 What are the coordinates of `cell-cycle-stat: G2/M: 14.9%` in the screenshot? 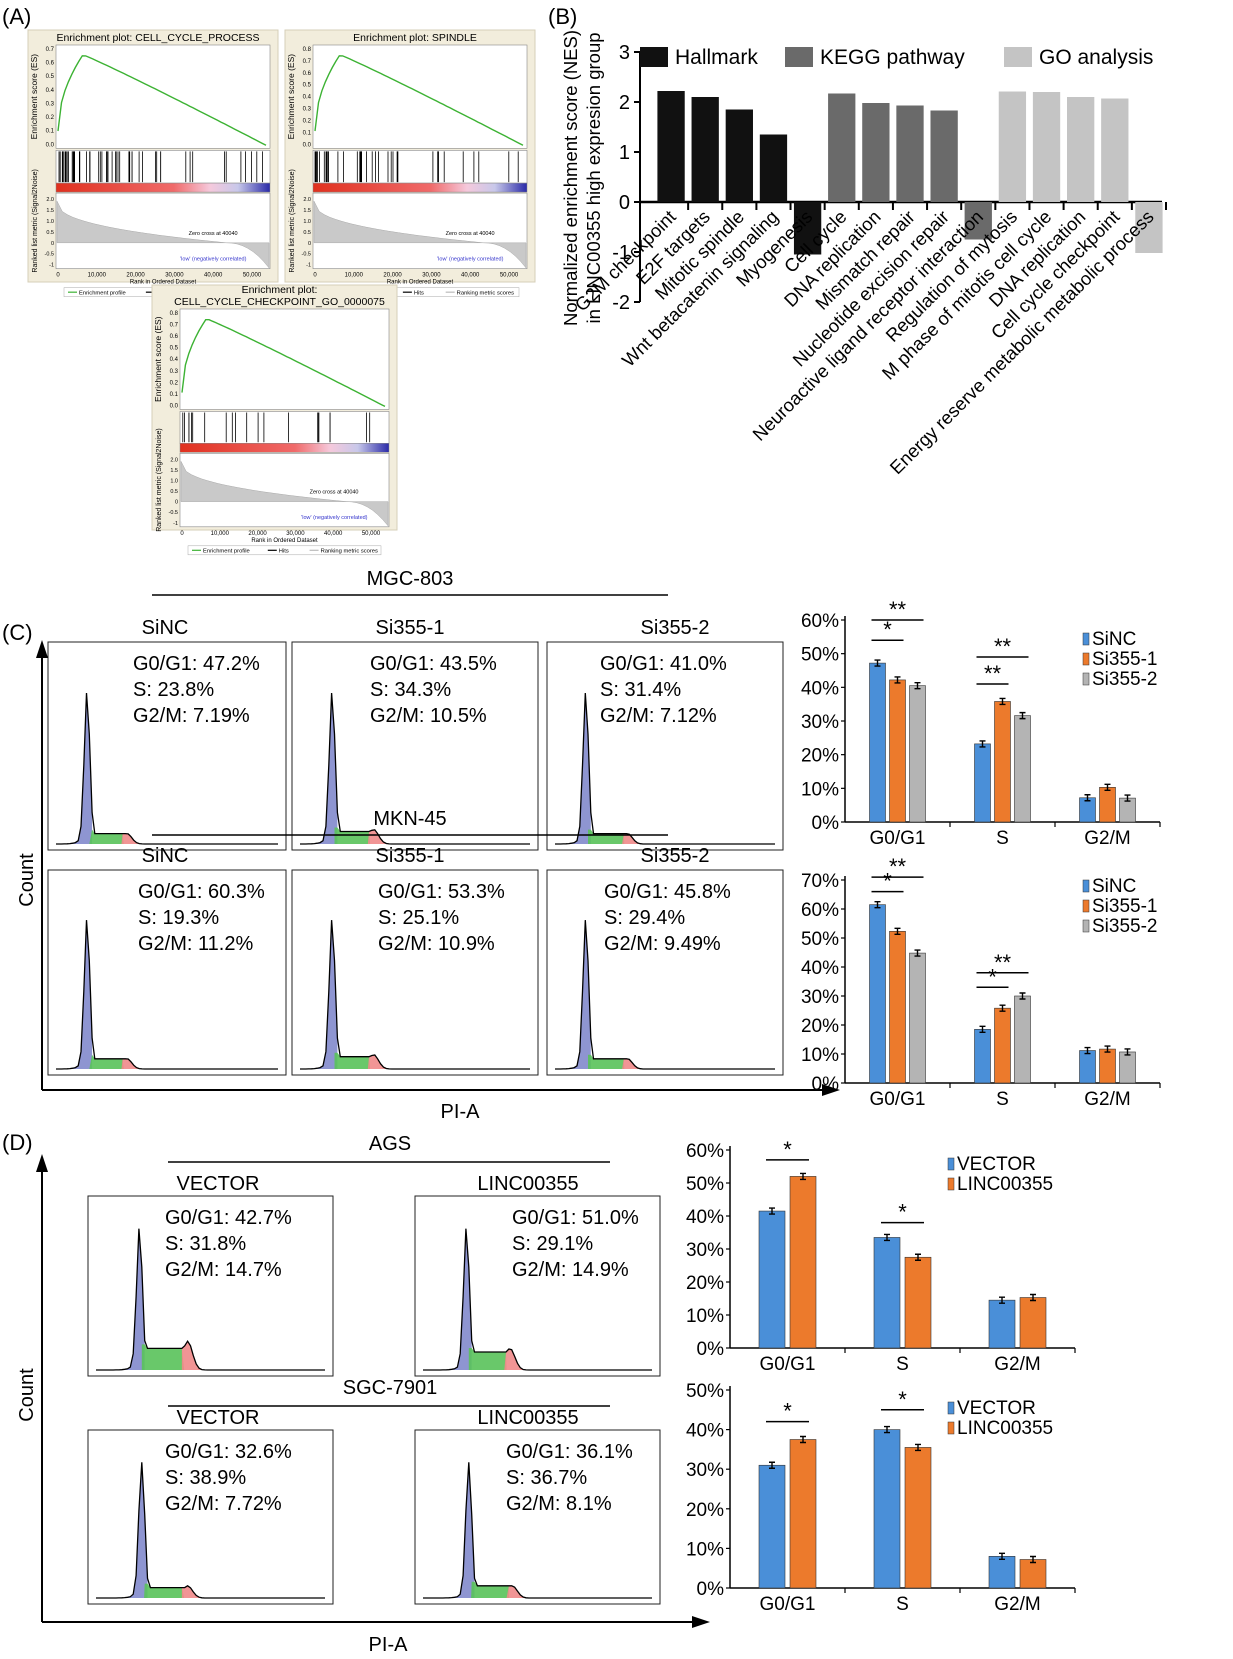 It's located at (570, 1270).